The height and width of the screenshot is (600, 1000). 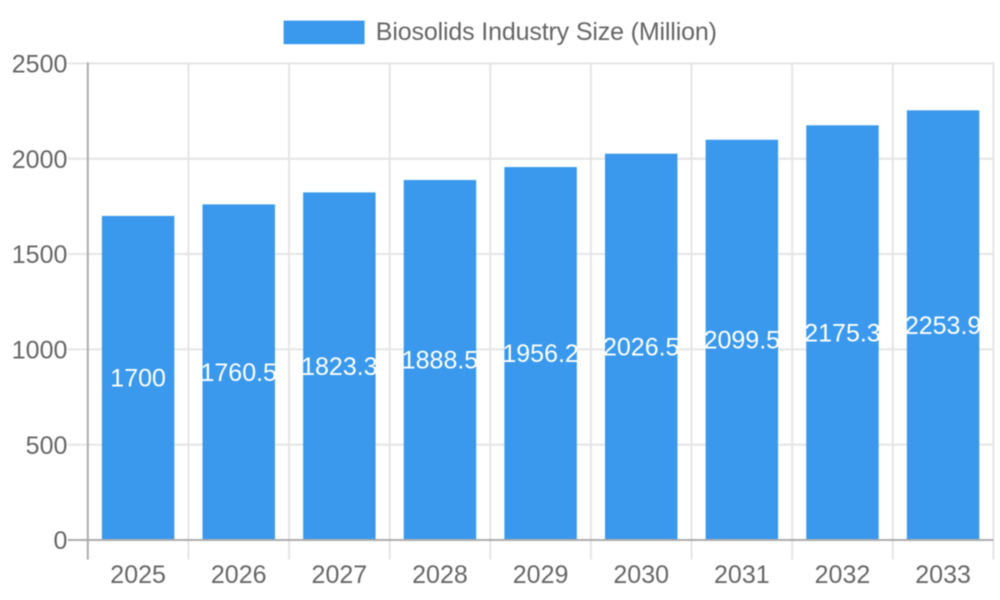 What do you see at coordinates (540, 354) in the screenshot?
I see `svg-text: 1956.2` at bounding box center [540, 354].